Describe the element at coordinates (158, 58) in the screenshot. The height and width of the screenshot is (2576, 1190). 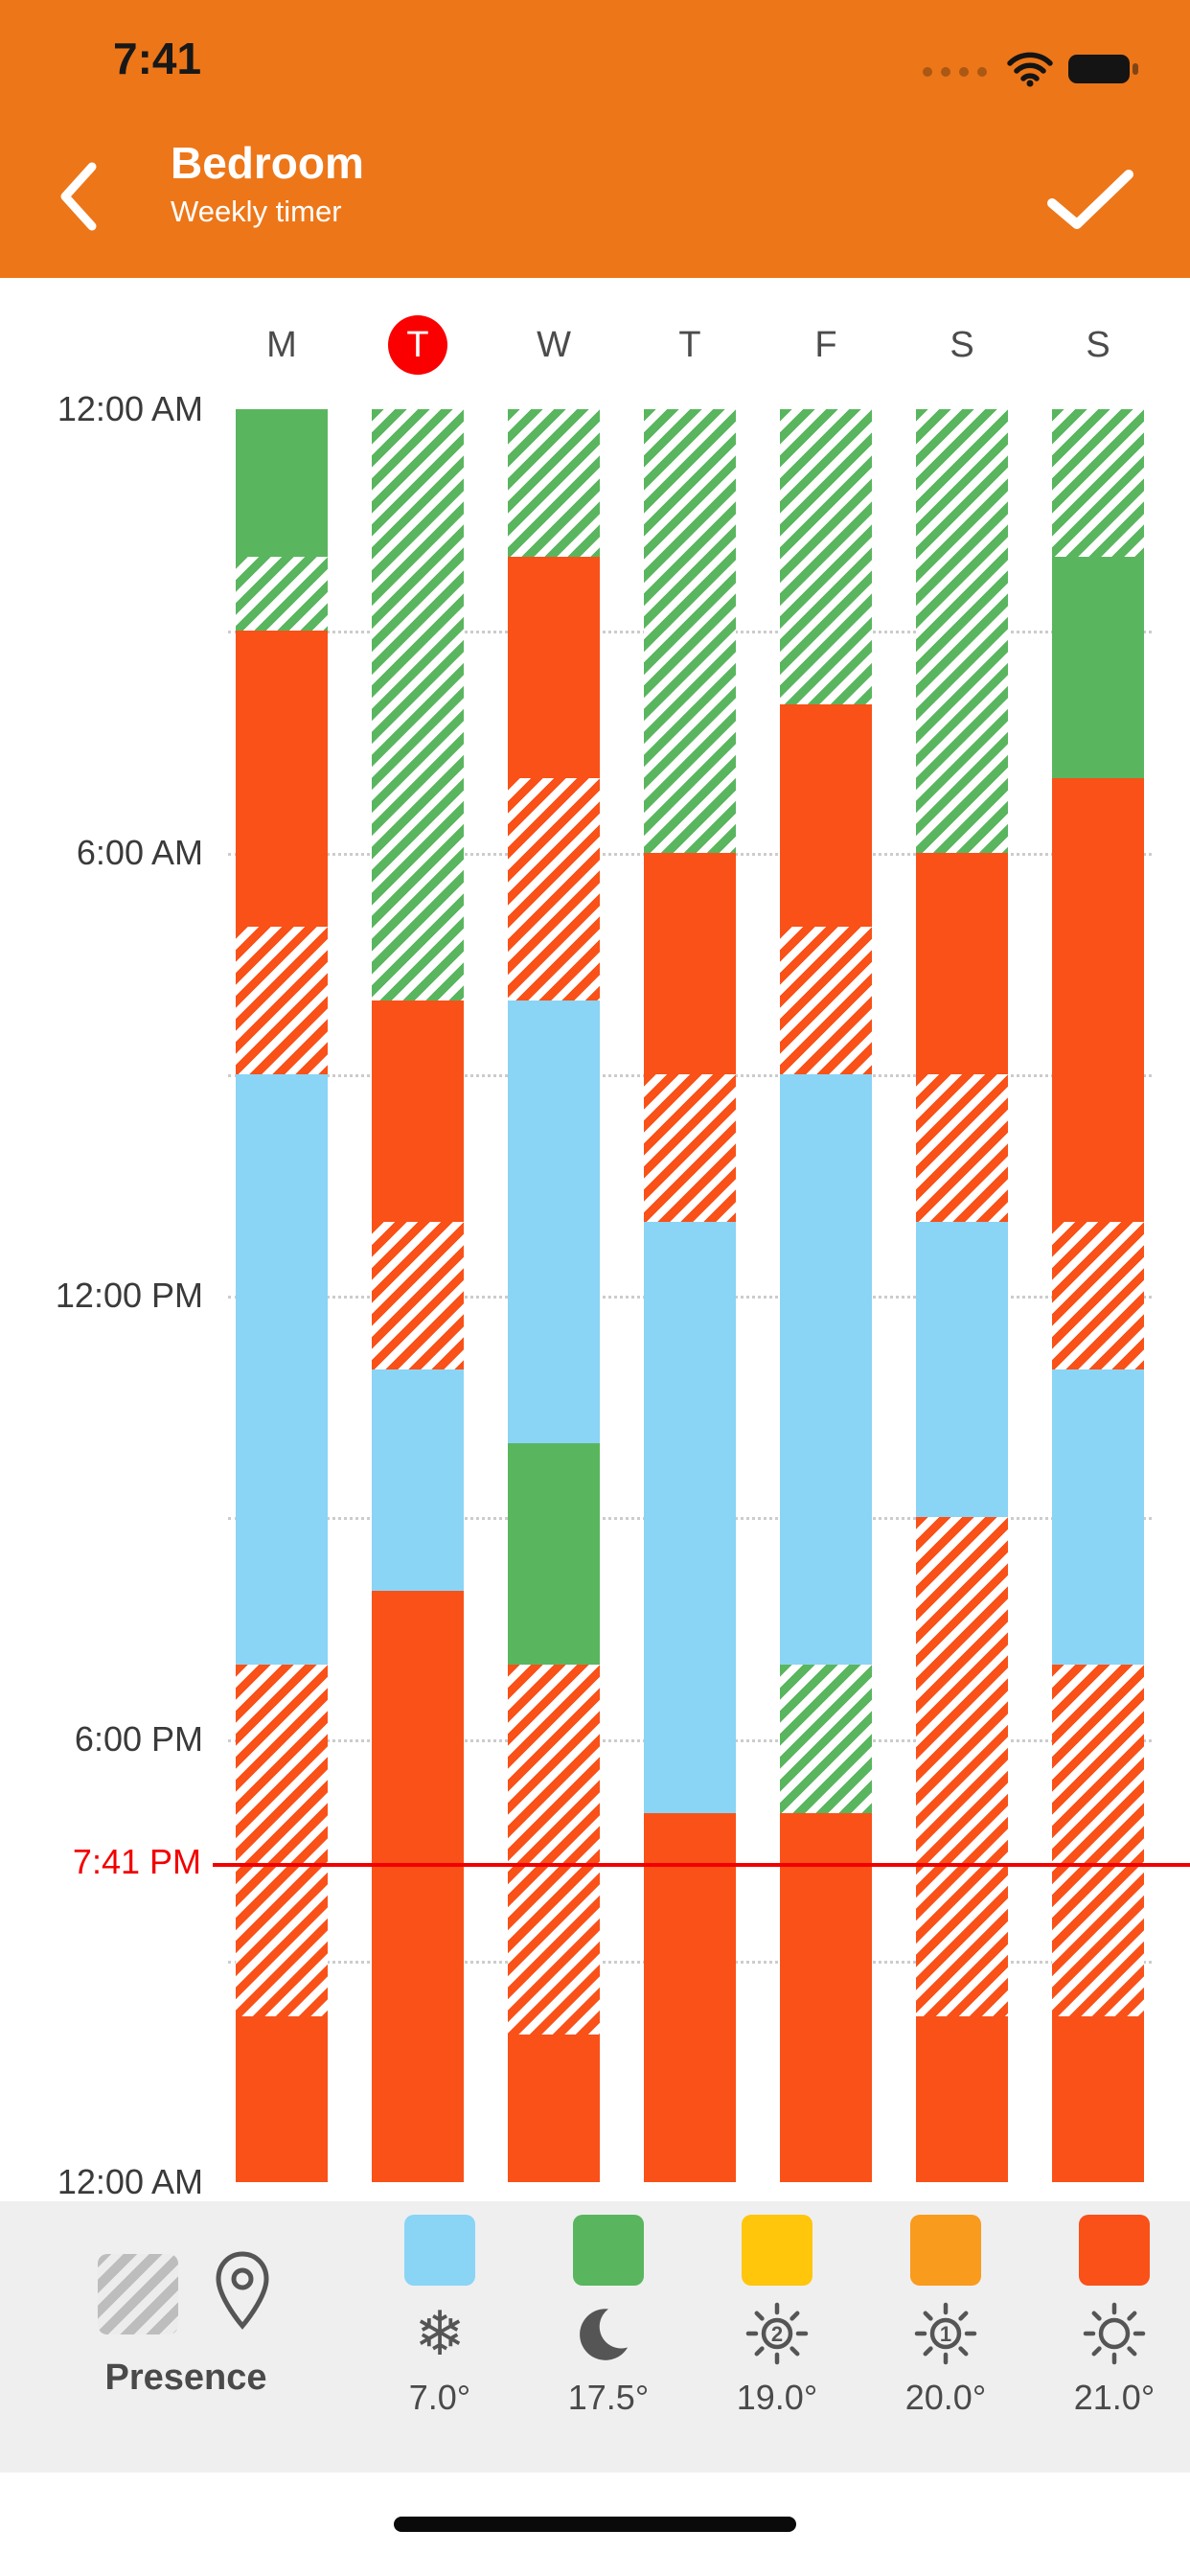
I see `status-time: 7:41` at that location.